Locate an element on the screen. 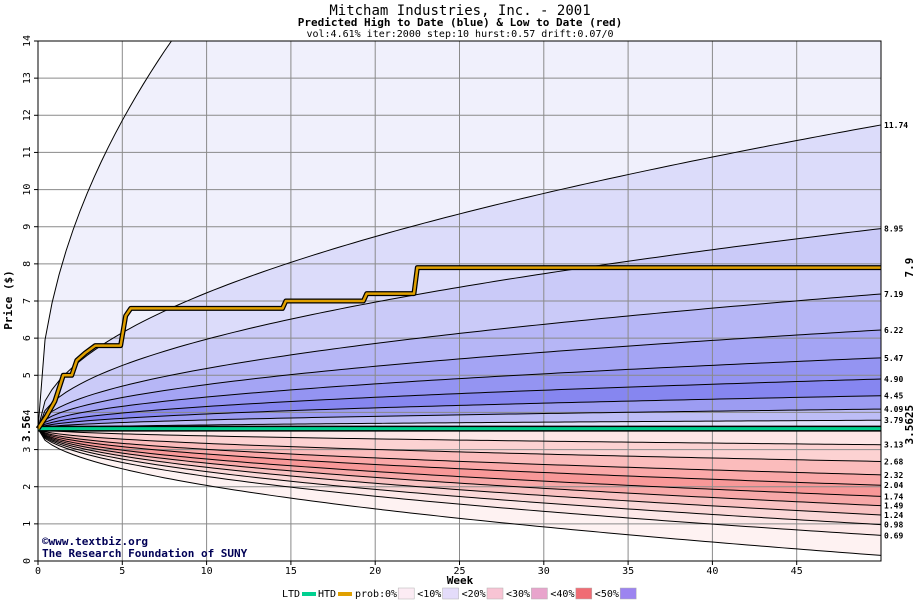 The image size is (920, 600). credit-line-2: The Research Foundation of SUNY is located at coordinates (145, 553).